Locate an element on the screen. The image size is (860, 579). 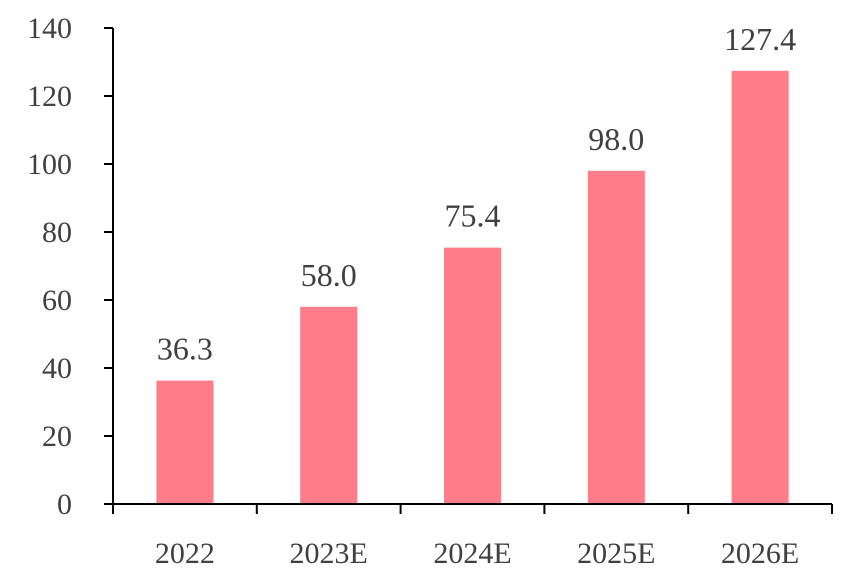
bar-2024e is located at coordinates (472, 375).